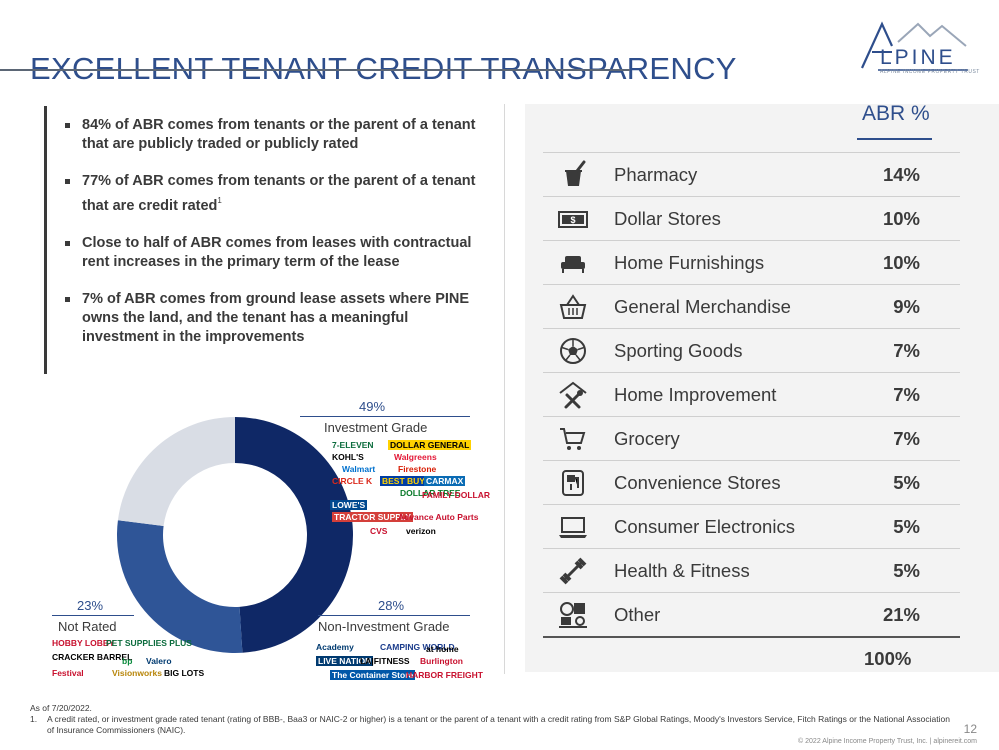 The image size is (999, 750). What do you see at coordinates (906, 306) in the screenshot?
I see `abr-row-value: 9%` at bounding box center [906, 306].